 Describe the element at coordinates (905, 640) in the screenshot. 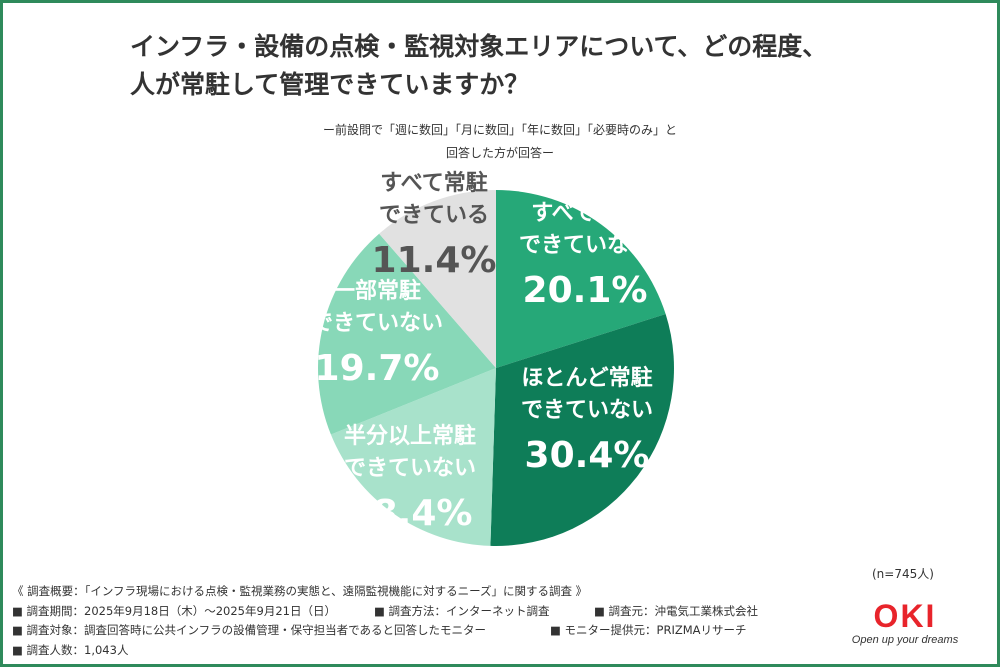

I see `oki-logo-tagline: Open up your dreams` at that location.